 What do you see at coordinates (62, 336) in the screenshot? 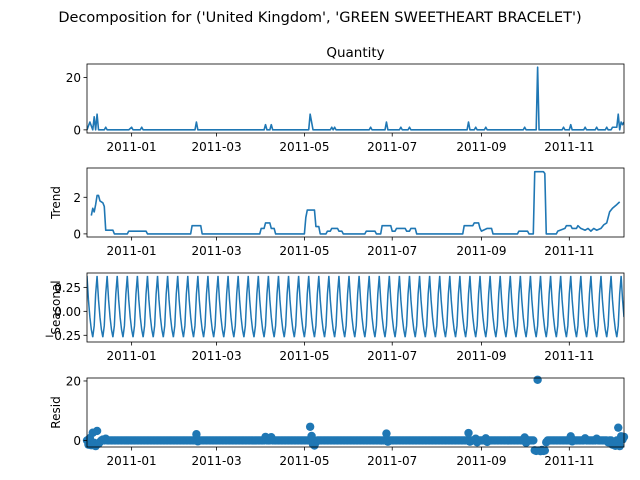
I see `y-tick-label: −0.25` at bounding box center [62, 336].